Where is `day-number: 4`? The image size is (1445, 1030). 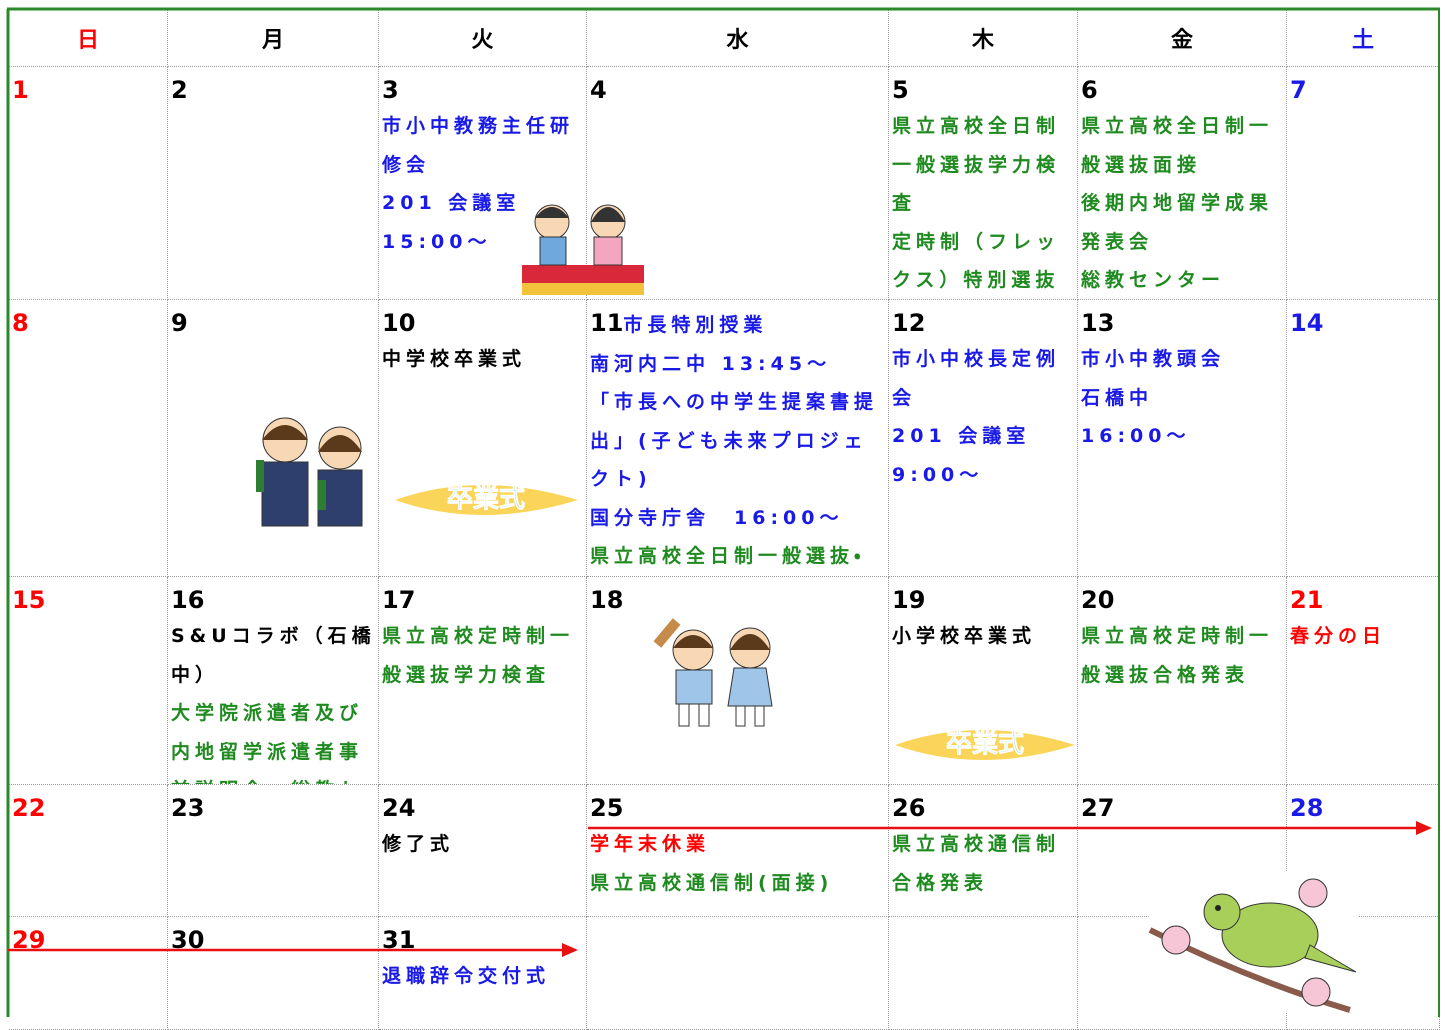
day-number: 4 is located at coordinates (598, 90).